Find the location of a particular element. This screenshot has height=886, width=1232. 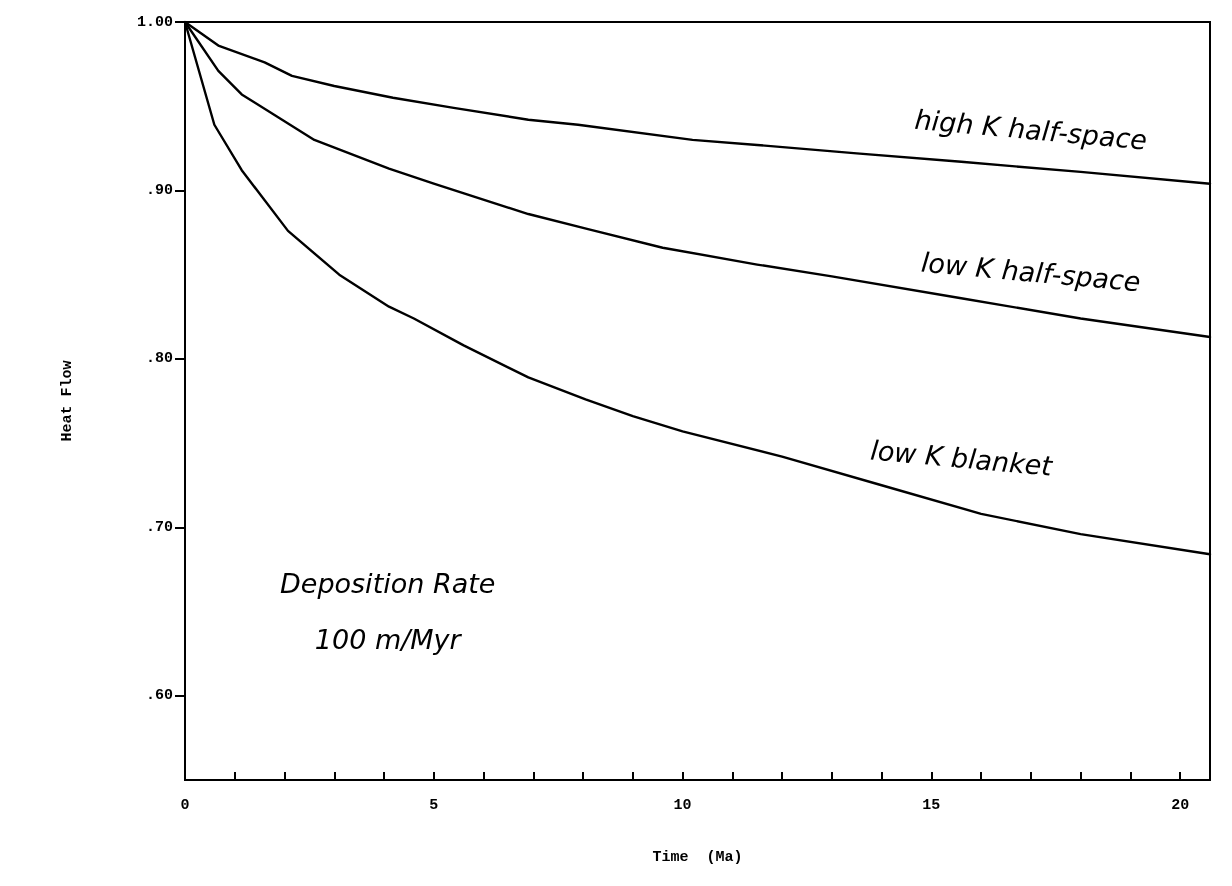

annotation: Deposition Rate 100 m/Myr is located at coordinates (388, 611).